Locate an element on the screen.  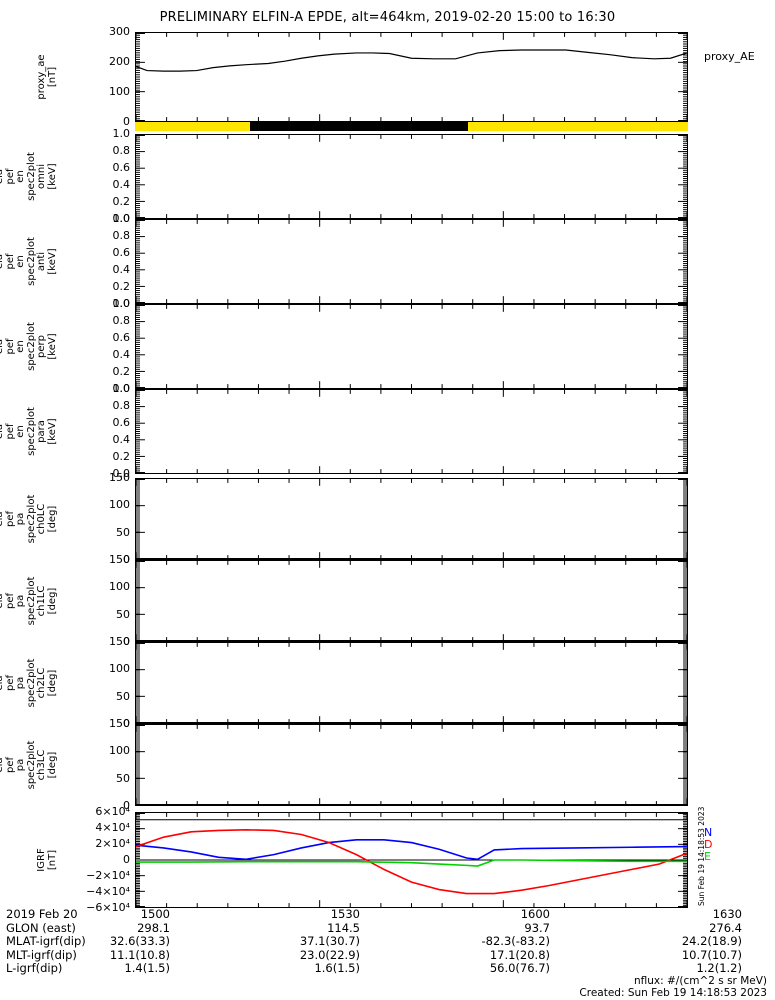
ephemeris-value: 1.2(1.2) is located at coordinates (719, 968).